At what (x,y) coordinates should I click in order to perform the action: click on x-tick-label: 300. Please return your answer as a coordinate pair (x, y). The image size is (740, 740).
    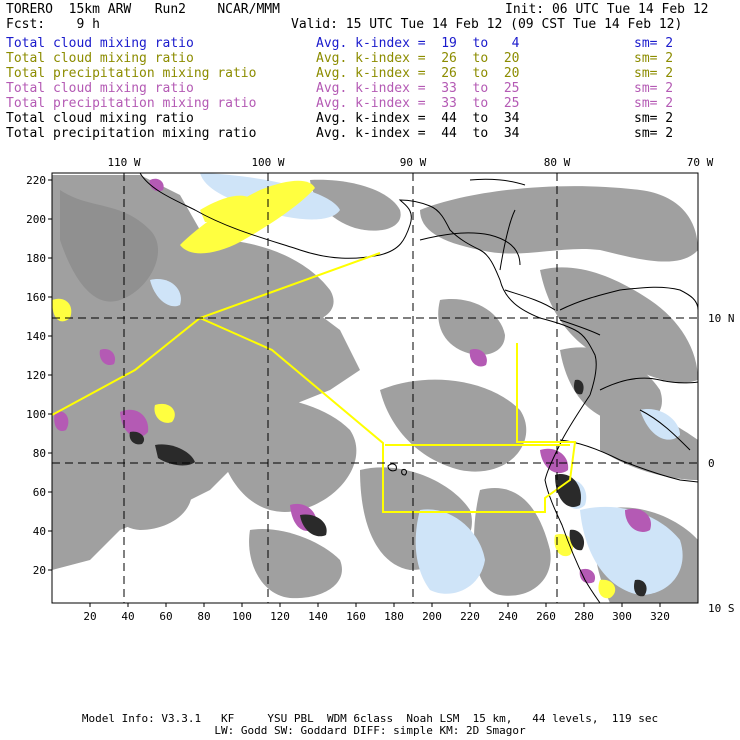
    Looking at the image, I should click on (622, 615).